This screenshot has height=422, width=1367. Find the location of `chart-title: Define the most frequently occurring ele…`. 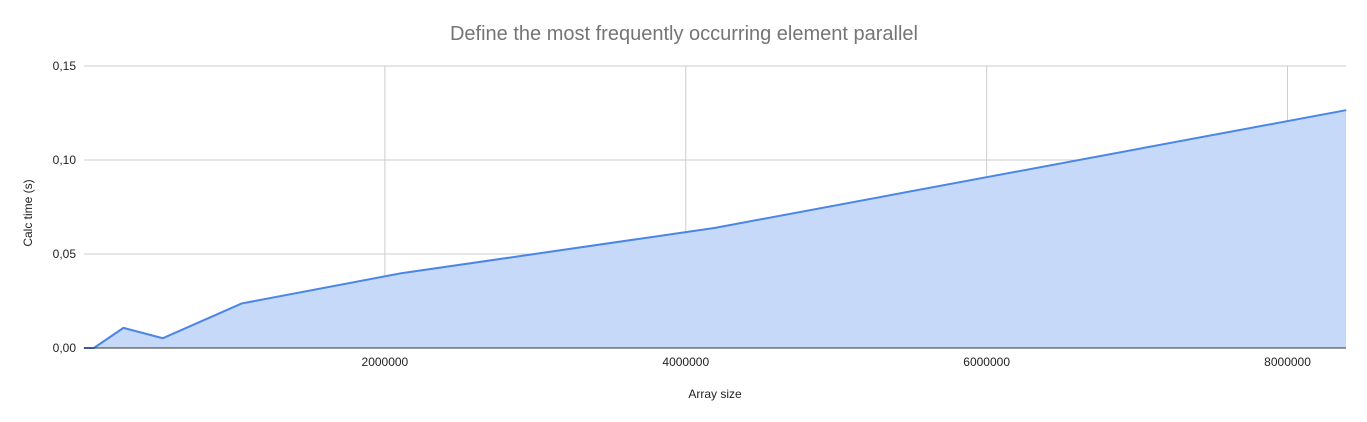

chart-title: Define the most frequently occurring ele… is located at coordinates (684, 34).